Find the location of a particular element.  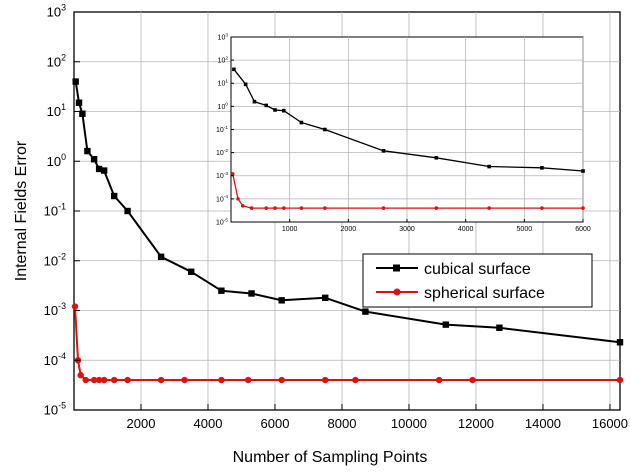

legend-box is located at coordinates (477, 280).